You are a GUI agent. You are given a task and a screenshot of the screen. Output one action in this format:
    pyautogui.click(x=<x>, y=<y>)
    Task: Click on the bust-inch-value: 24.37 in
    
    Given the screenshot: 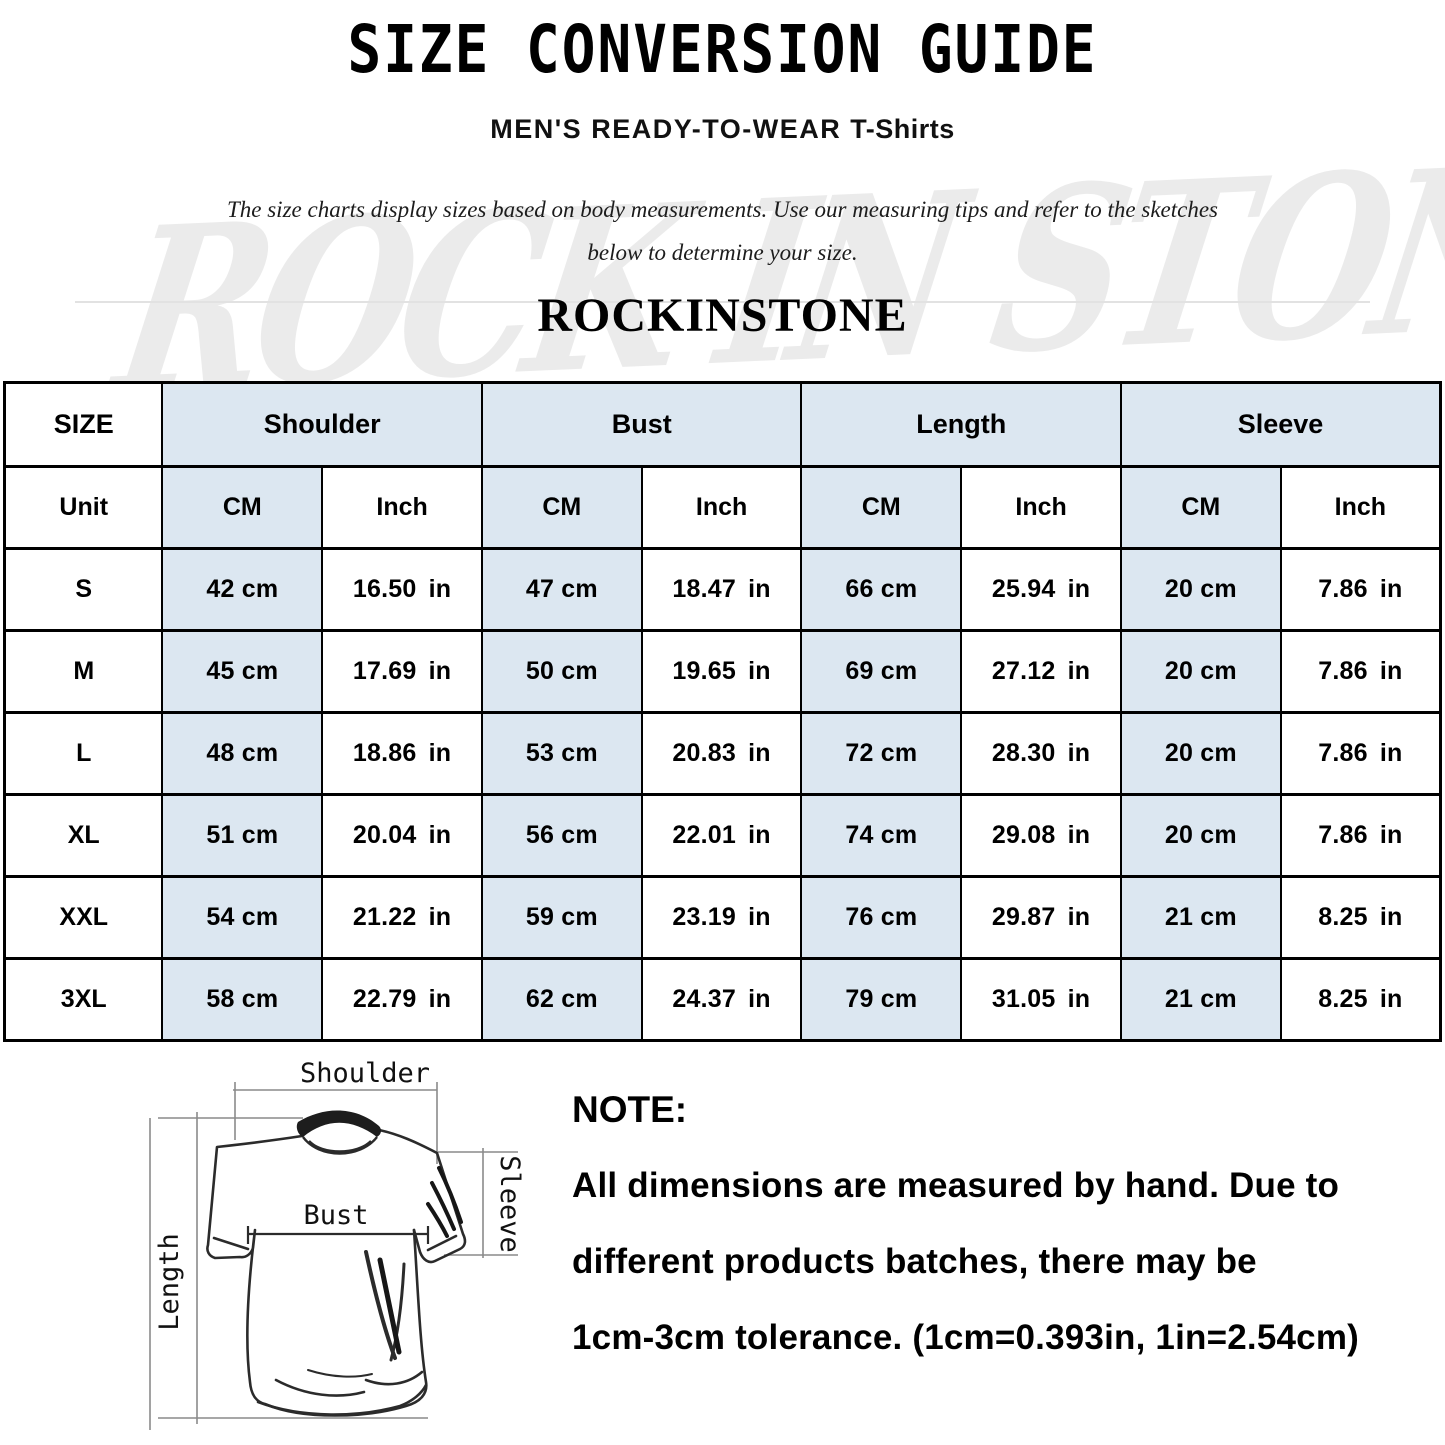 What is the action you would take?
    pyautogui.click(x=721, y=999)
    